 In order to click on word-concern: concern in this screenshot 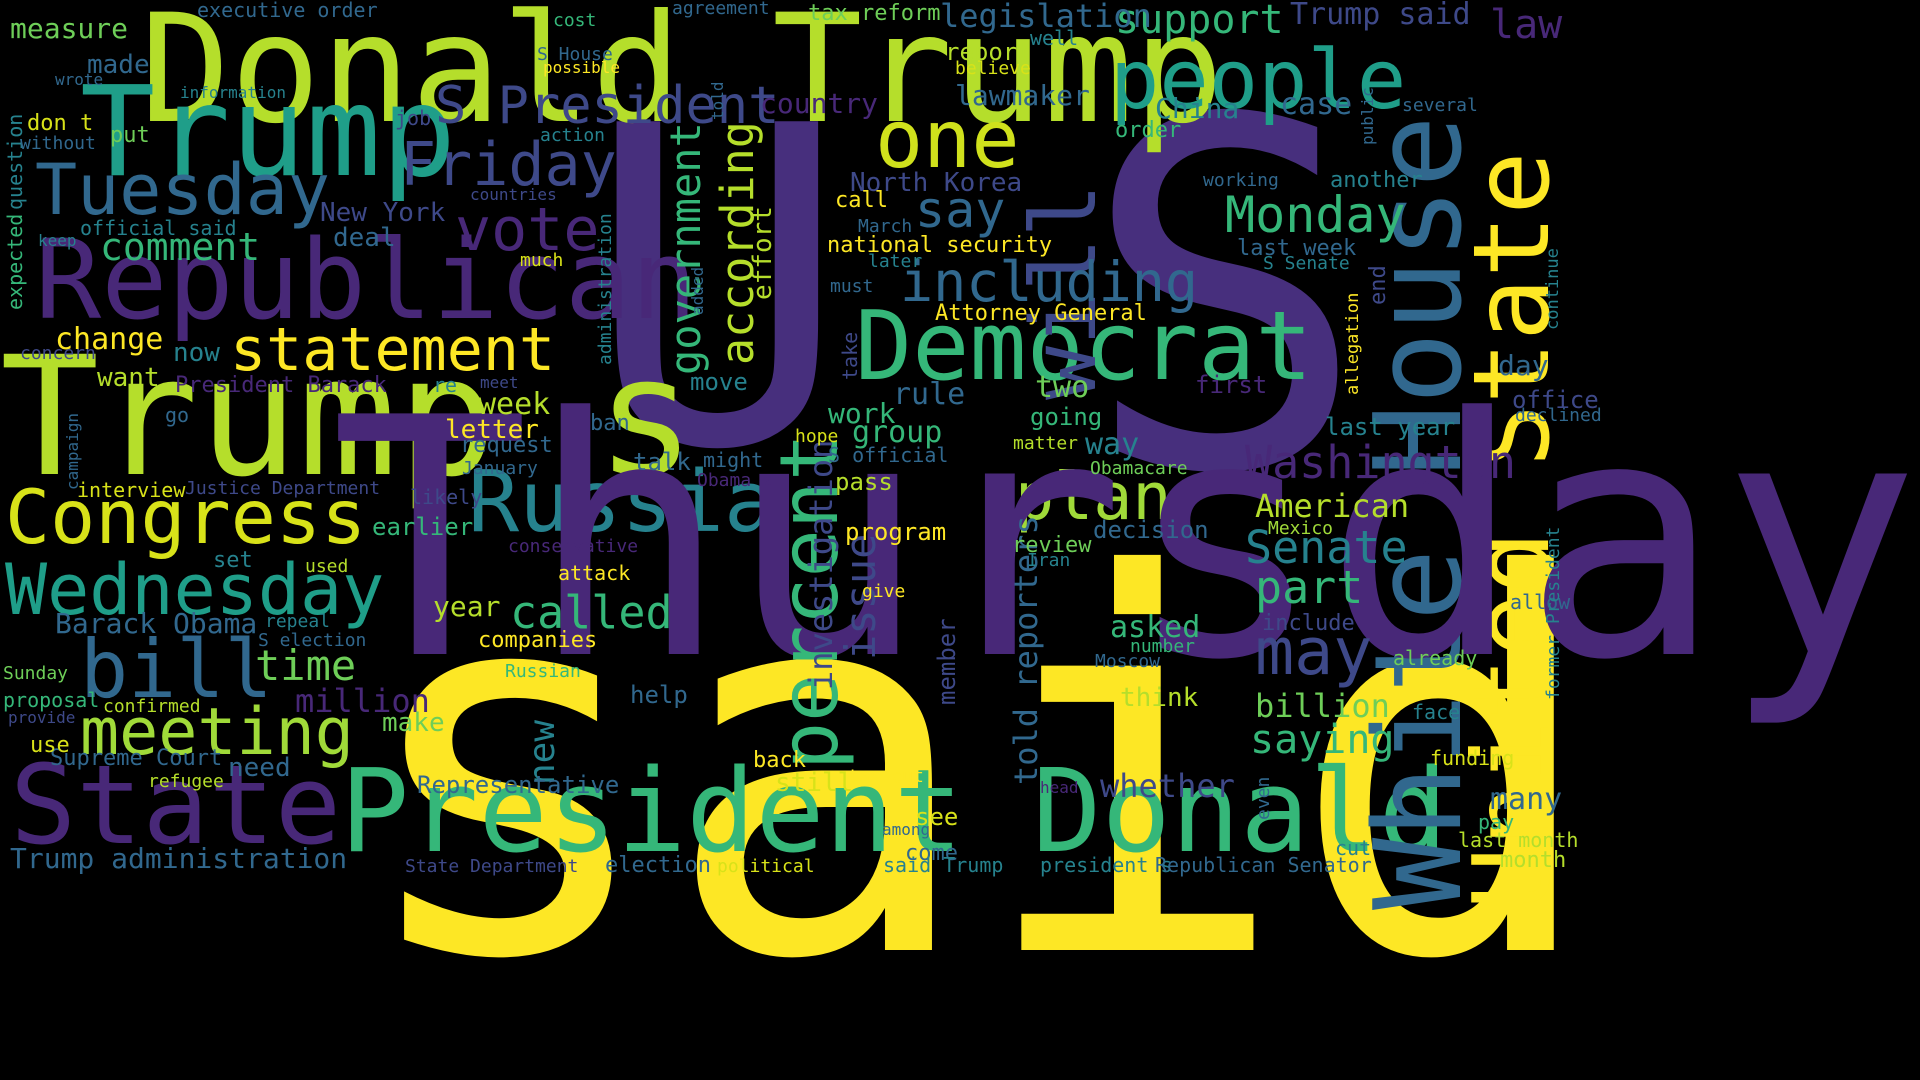, I will do `click(58, 353)`.